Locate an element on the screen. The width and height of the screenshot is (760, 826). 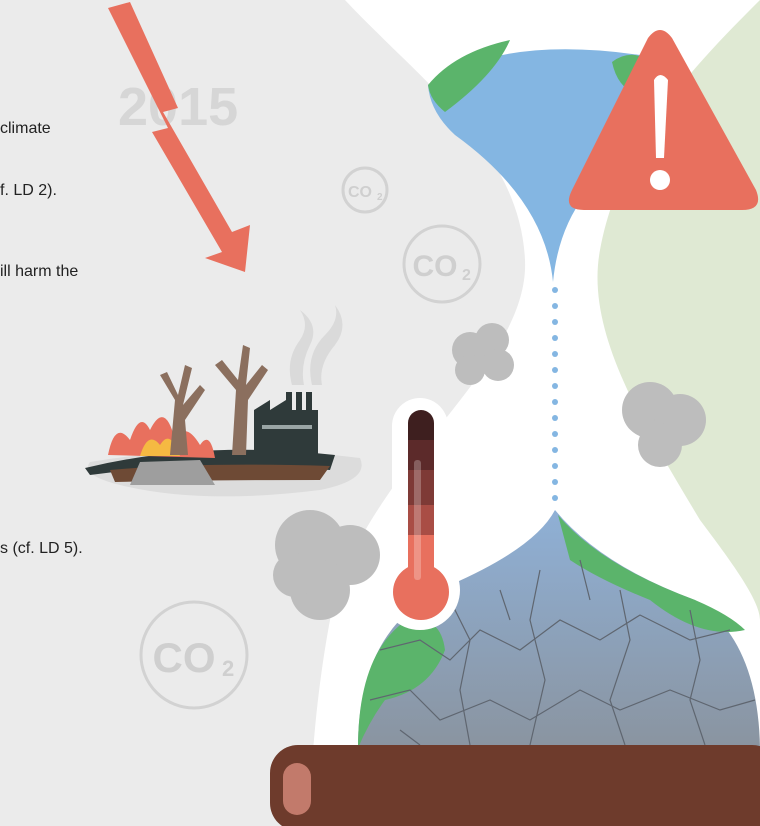
text-fragment: f. LD 2). is located at coordinates (28, 190).